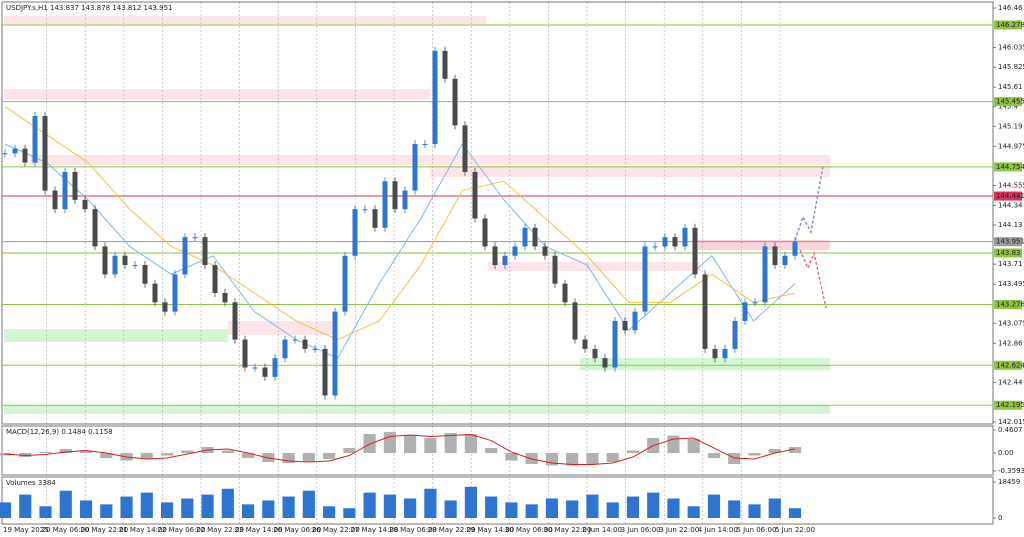 The height and width of the screenshot is (537, 1024). Describe the element at coordinates (413, 530) in the screenshot. I see `x-tick-label: 28 May 06:00` at that location.